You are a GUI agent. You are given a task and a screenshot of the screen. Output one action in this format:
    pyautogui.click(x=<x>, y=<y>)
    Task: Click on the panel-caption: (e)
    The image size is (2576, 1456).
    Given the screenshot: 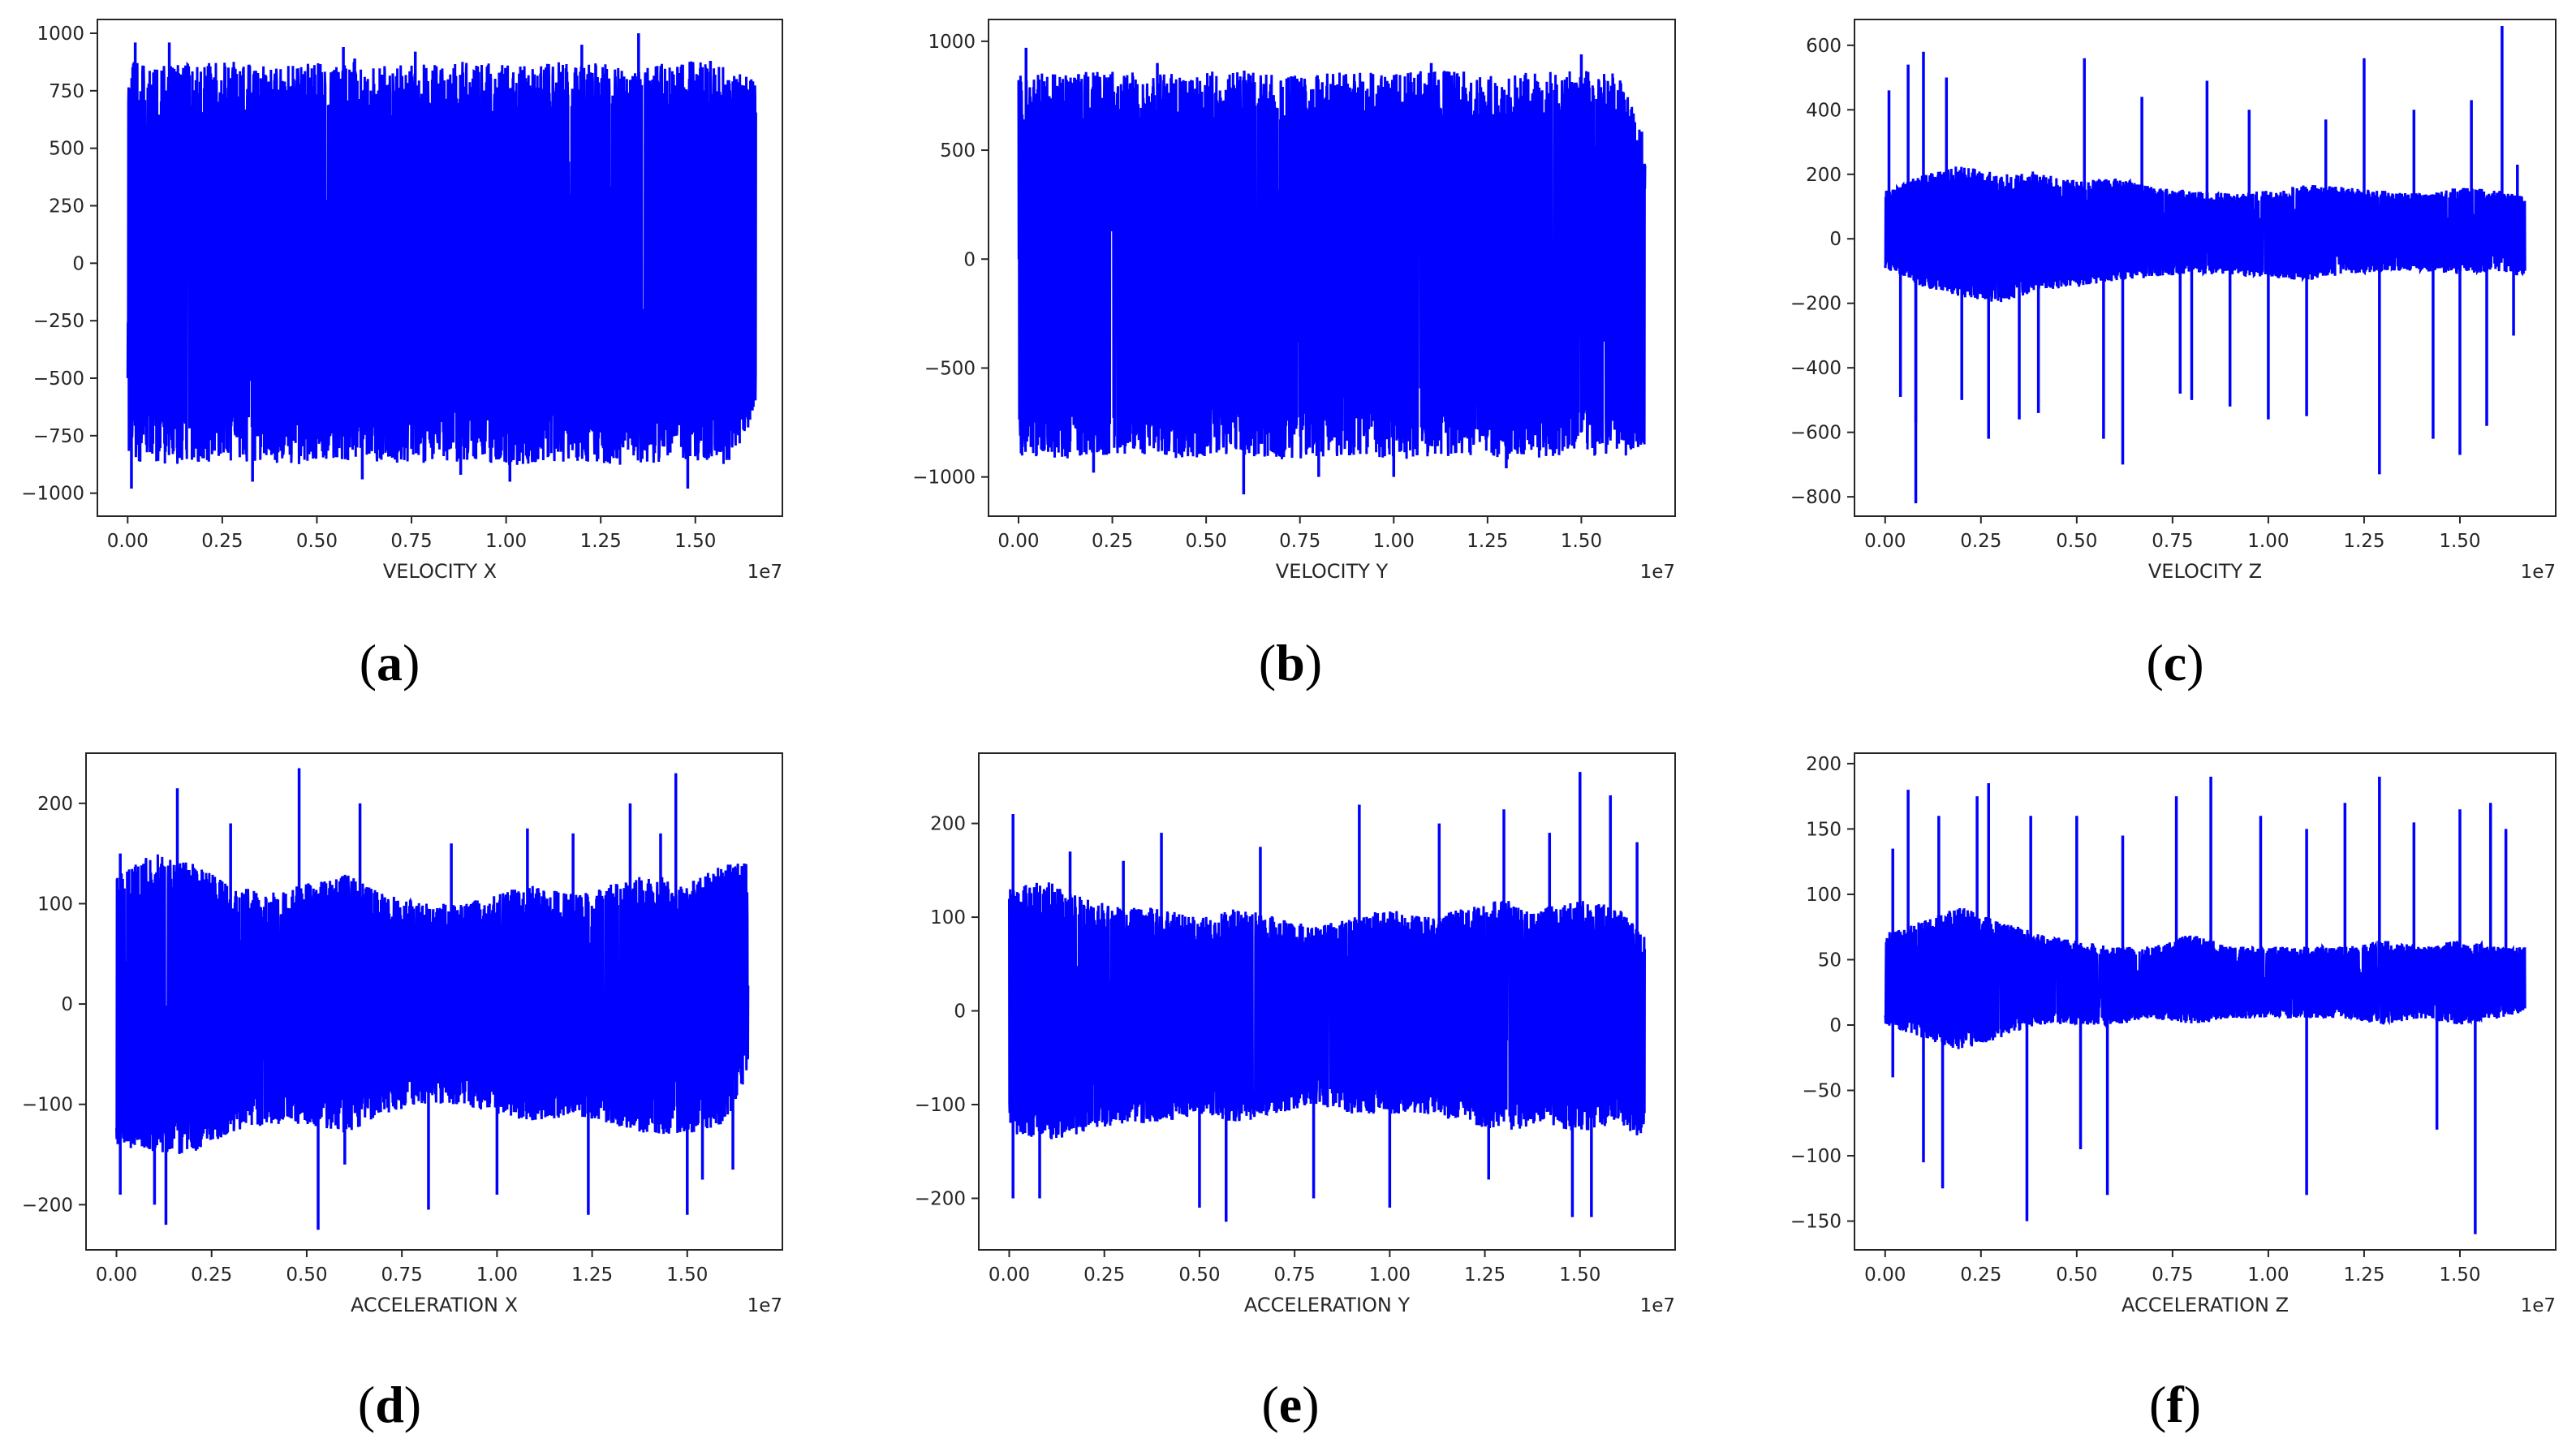 What is the action you would take?
    pyautogui.click(x=1290, y=1405)
    